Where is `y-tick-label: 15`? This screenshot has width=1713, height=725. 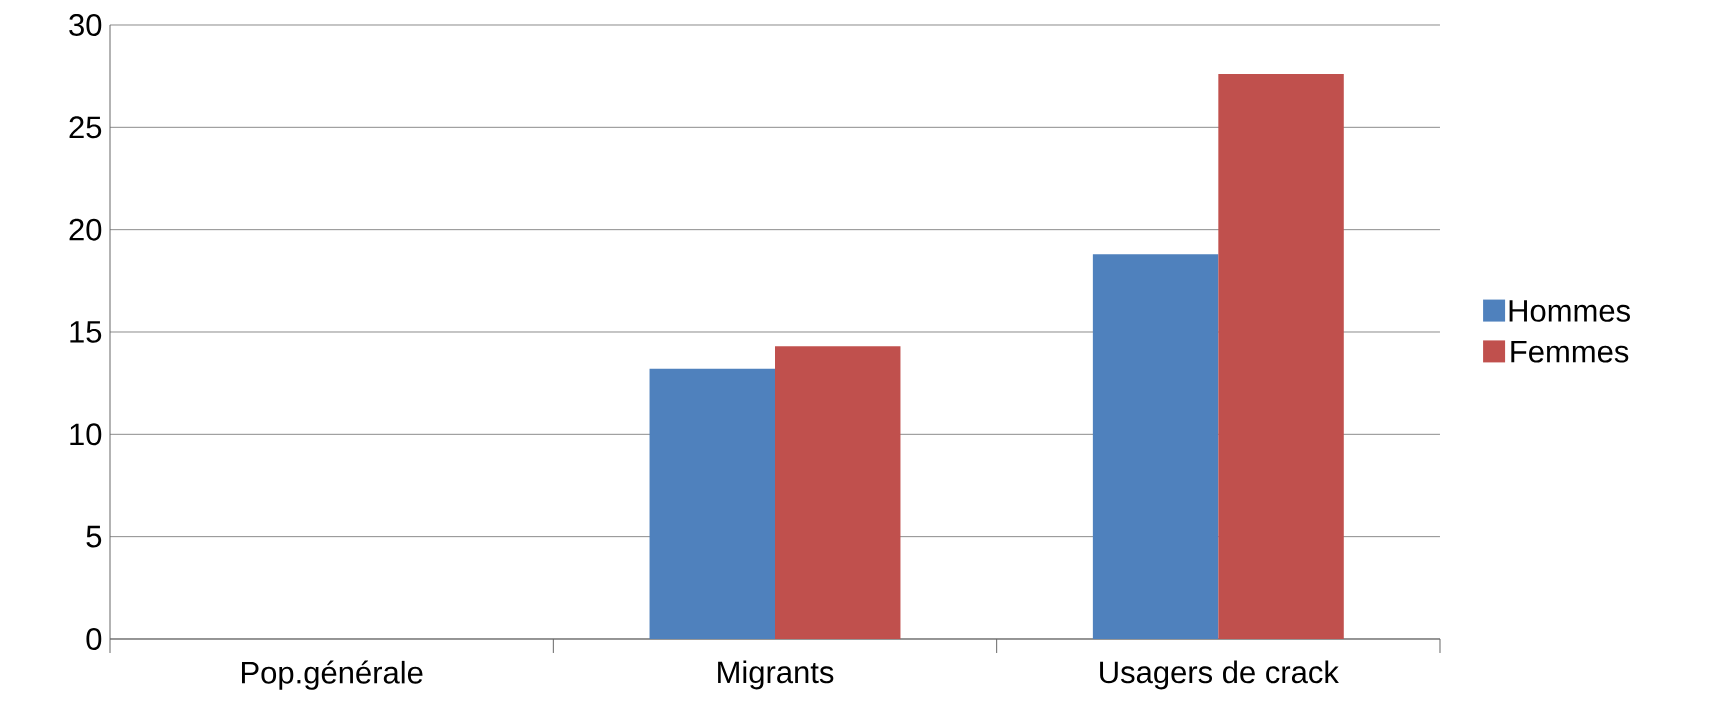 y-tick-label: 15 is located at coordinates (86, 332).